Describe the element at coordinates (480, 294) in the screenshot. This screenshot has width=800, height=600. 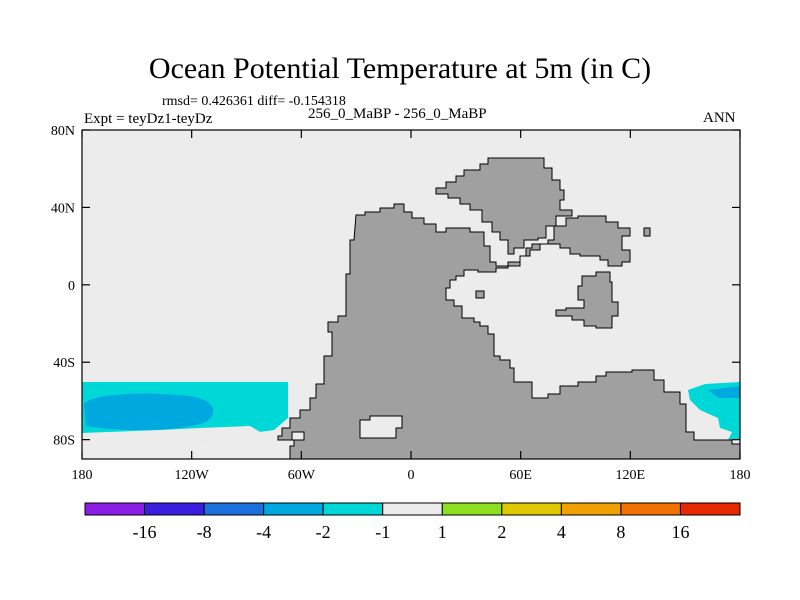
I see `small-islet` at that location.